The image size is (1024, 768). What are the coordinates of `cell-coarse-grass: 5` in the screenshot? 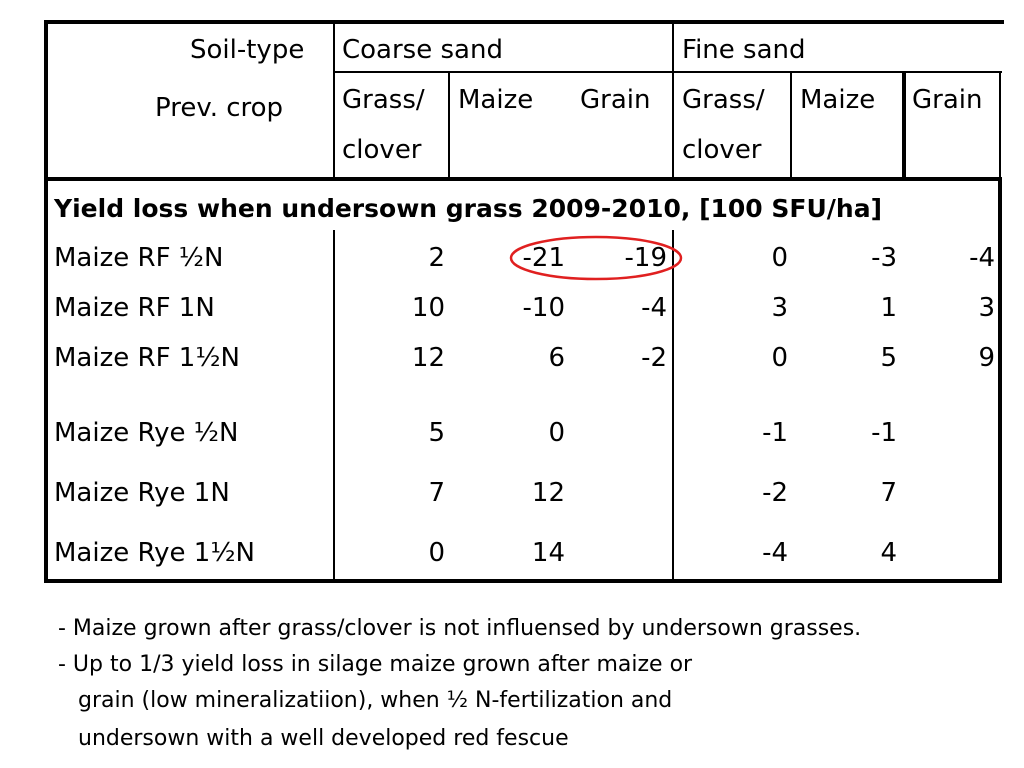 It's located at (436, 433).